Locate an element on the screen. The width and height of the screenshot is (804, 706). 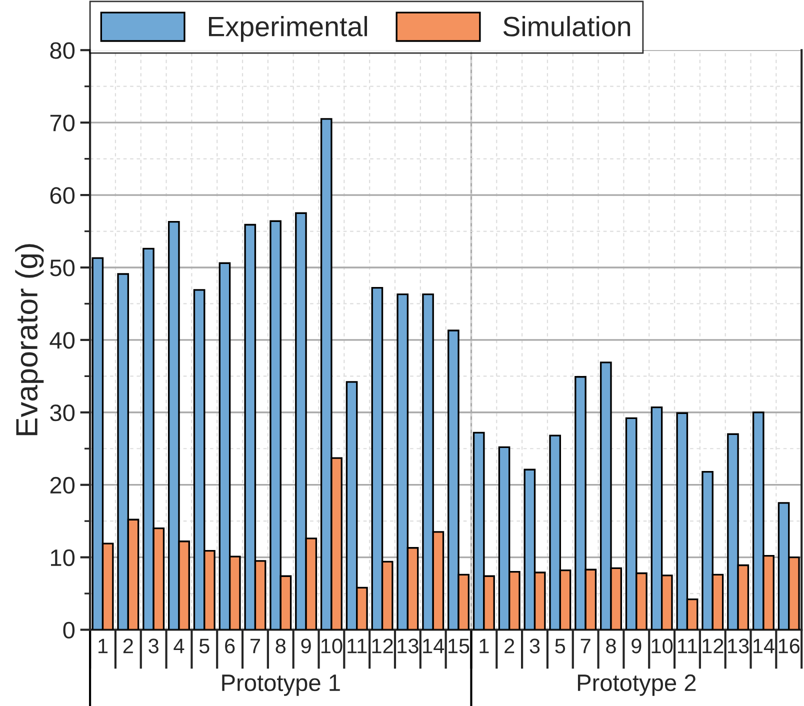
y-tick-label: 30 is located at coordinates (62, 413).